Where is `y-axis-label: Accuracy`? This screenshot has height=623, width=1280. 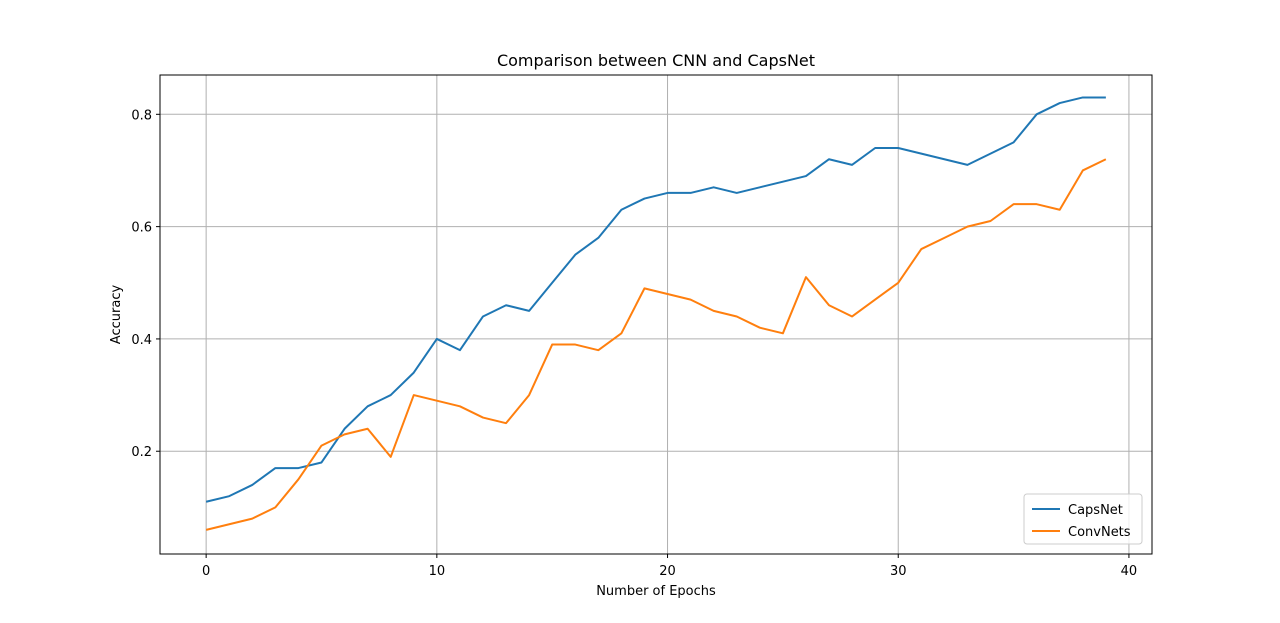 y-axis-label: Accuracy is located at coordinates (116, 315).